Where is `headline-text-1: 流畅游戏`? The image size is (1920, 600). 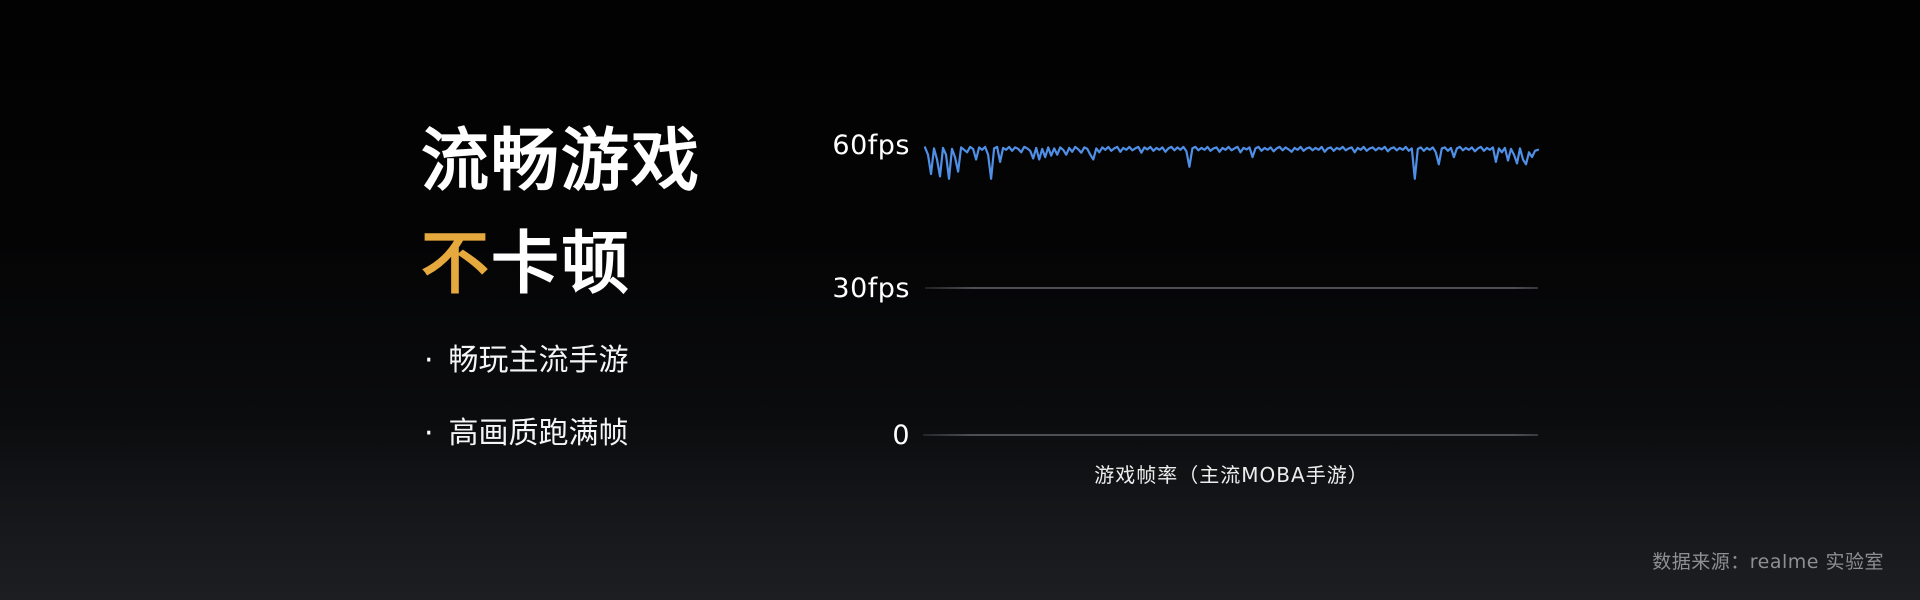
headline-text-1: 流畅游戏 is located at coordinates (561, 161).